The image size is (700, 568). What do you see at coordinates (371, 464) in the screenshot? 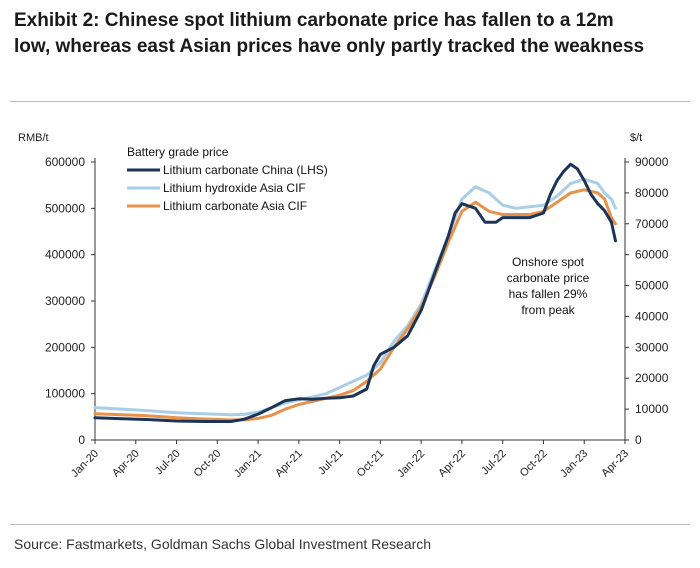
I see `x-tick-label: Oct-21` at bounding box center [371, 464].